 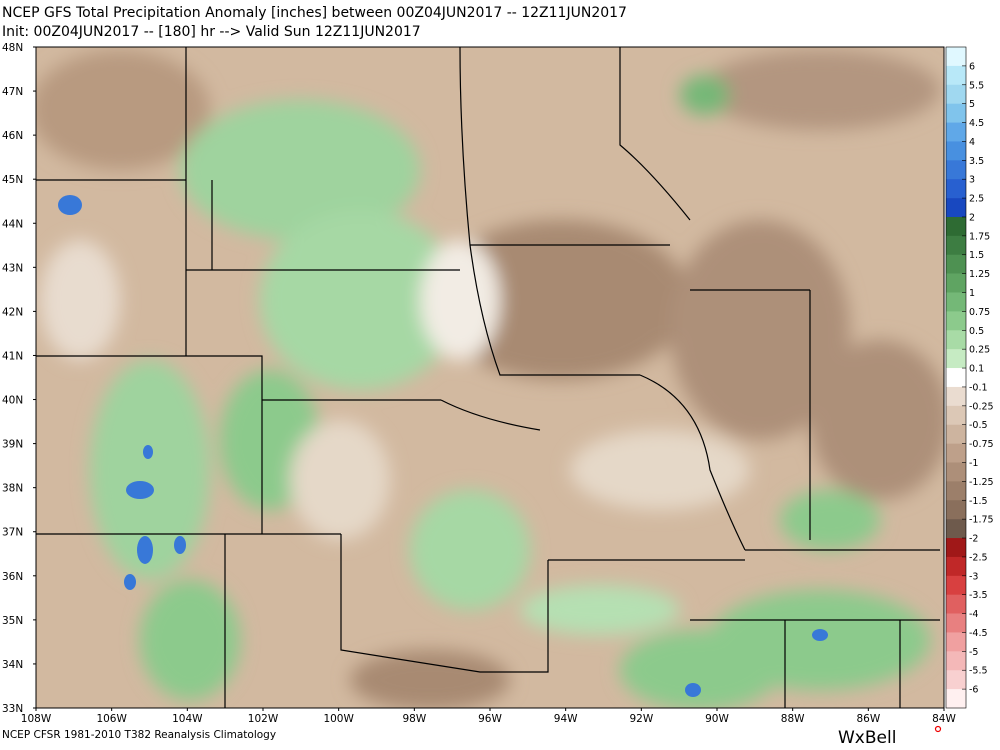 I want to click on colorbar-label: 1.5, so click(x=976, y=255).